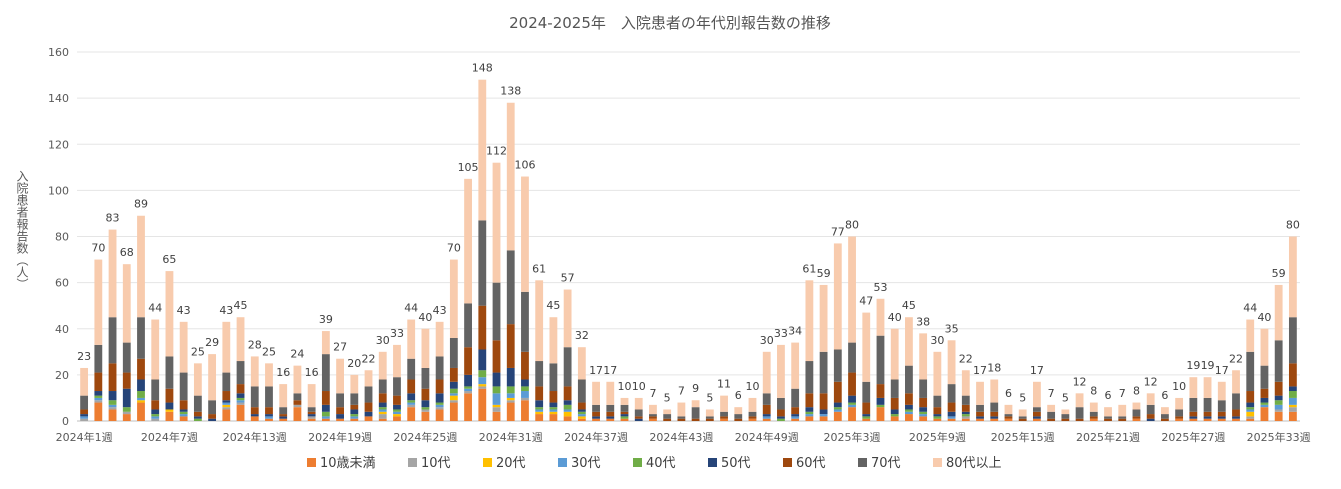 The width and height of the screenshot is (1341, 489). I want to click on data-label: 33, so click(781, 333).